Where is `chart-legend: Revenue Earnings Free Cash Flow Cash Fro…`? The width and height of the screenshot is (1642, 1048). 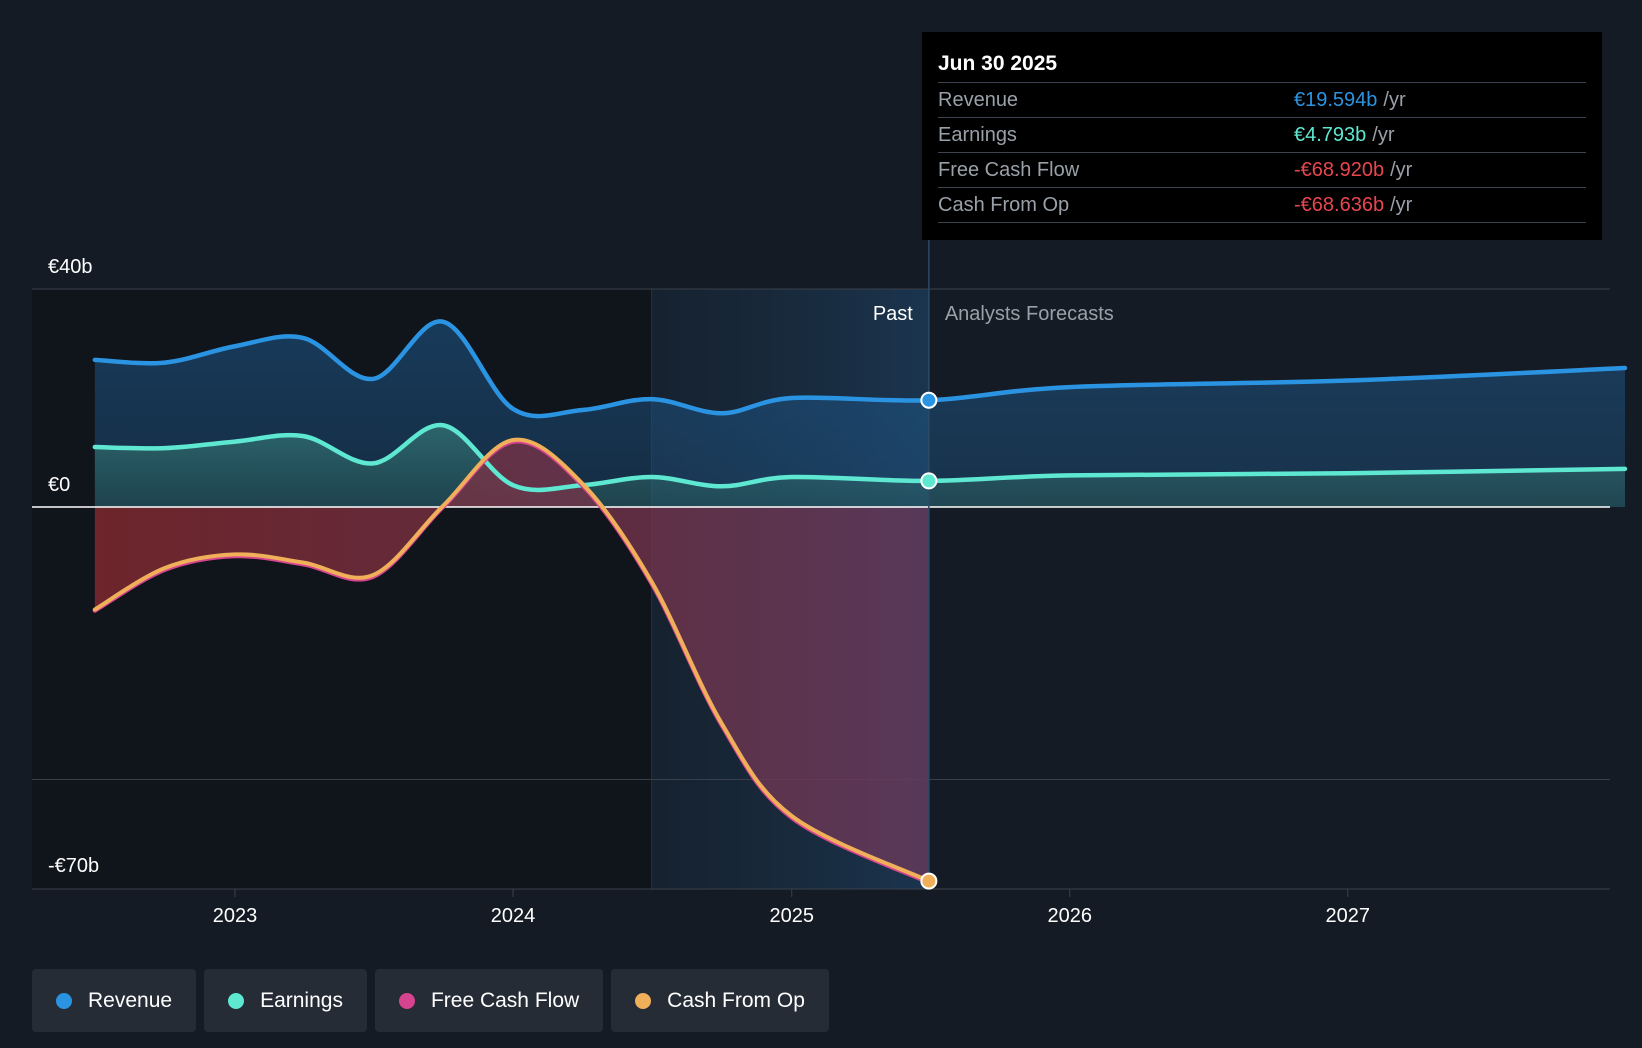
chart-legend: Revenue Earnings Free Cash Flow Cash Fro… is located at coordinates (430, 1000).